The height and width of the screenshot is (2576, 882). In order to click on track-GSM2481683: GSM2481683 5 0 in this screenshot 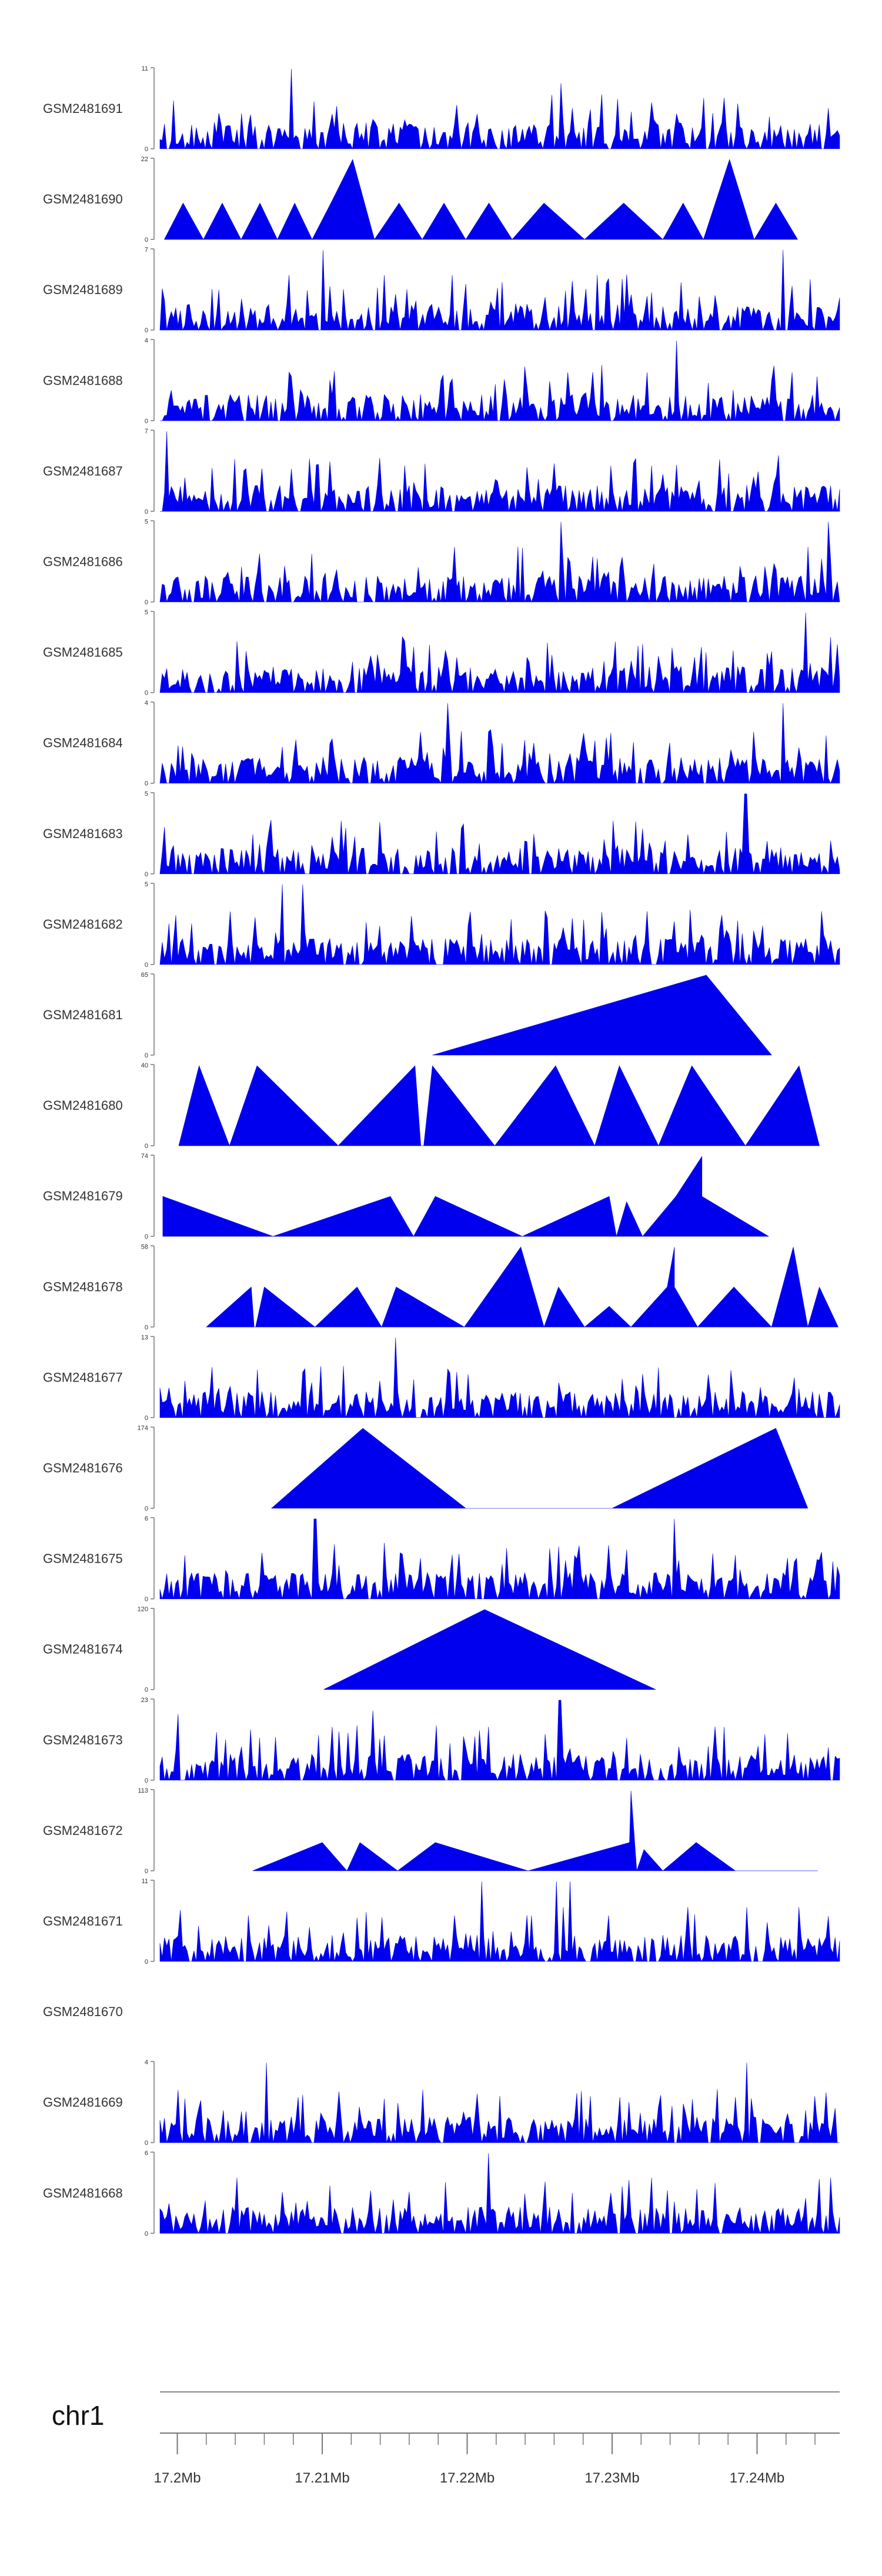, I will do `click(441, 834)`.